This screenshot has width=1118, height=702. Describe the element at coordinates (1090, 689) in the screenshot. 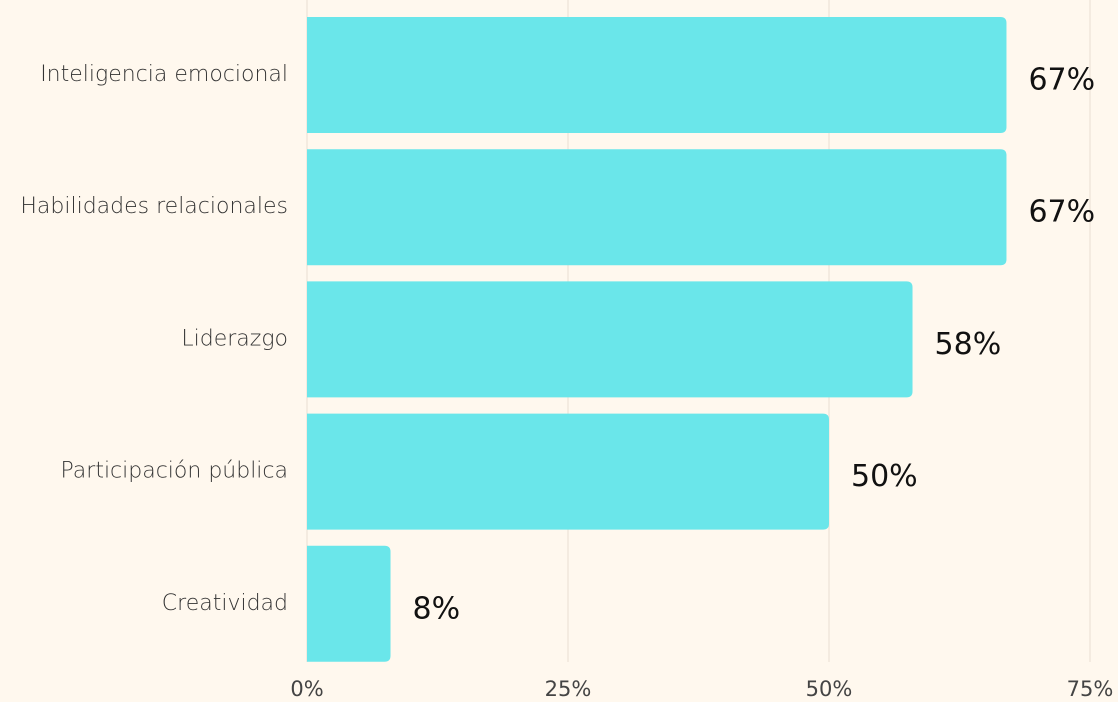

I see `x-tick-label: 75%` at that location.